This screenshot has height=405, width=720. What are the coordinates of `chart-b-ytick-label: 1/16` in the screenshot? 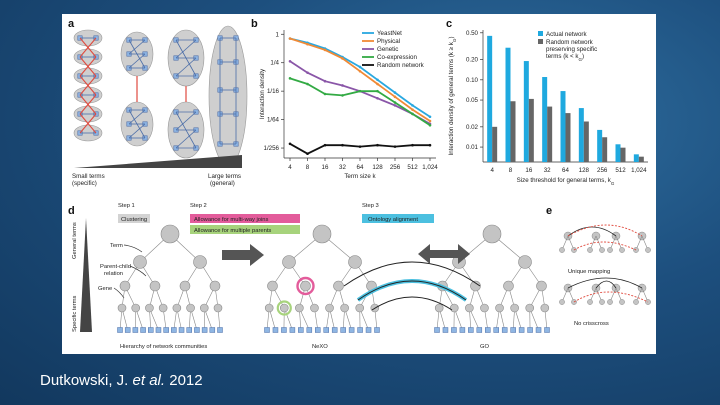 It's located at (273, 91).